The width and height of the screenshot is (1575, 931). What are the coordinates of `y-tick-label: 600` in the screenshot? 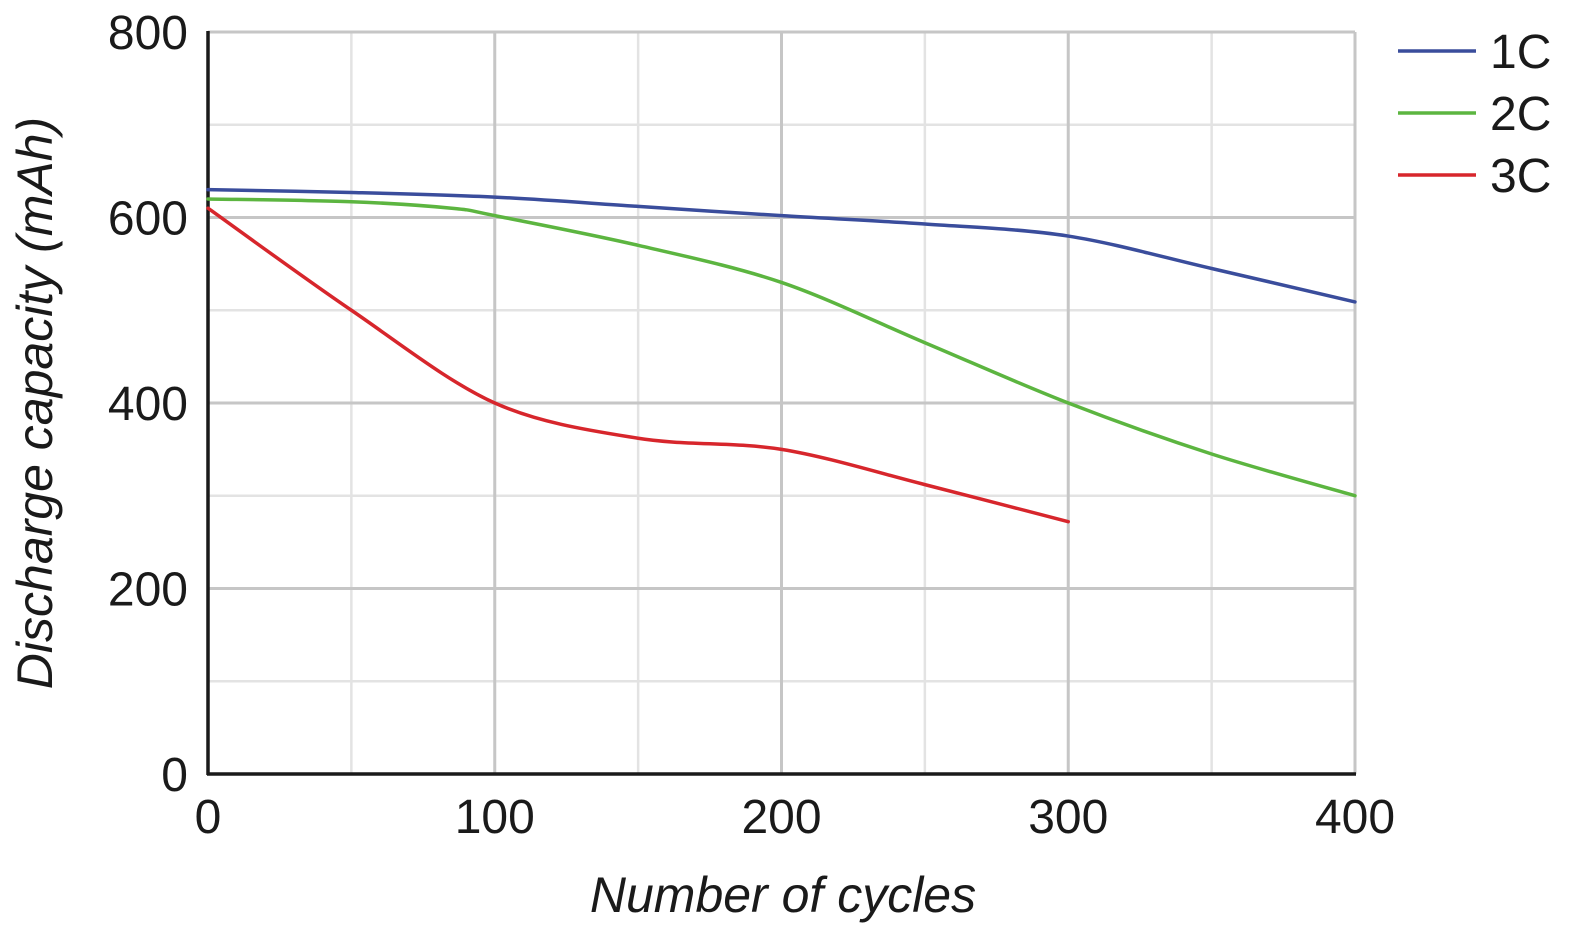 It's located at (148, 219).